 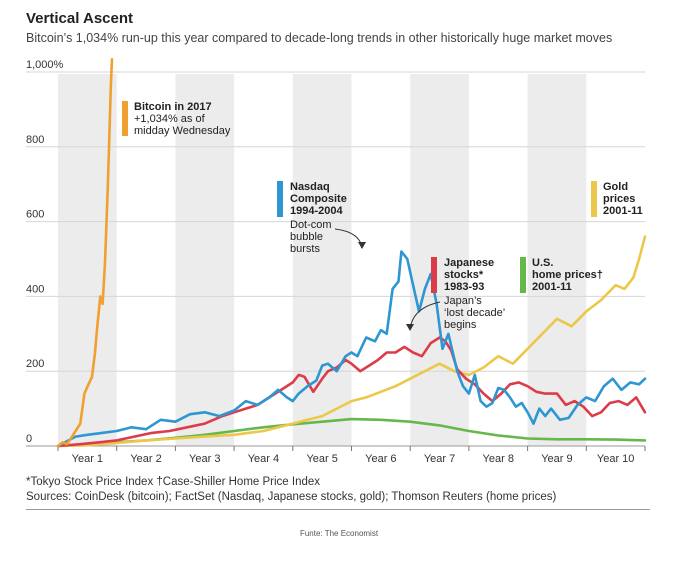 I want to click on x-tick-label: Year 10, so click(x=616, y=459).